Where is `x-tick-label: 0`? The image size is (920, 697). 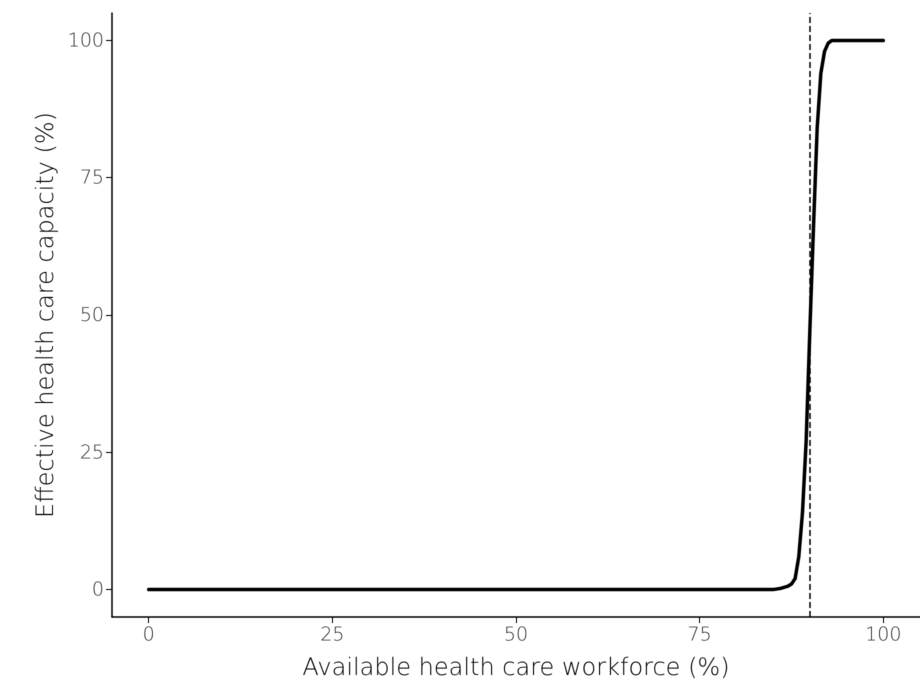
x-tick-label: 0 is located at coordinates (148, 635).